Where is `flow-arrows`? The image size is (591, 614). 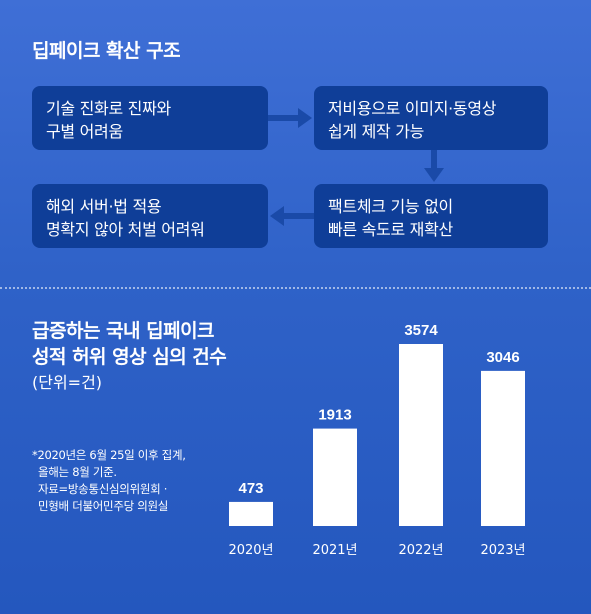
flow-arrows is located at coordinates (356, 167).